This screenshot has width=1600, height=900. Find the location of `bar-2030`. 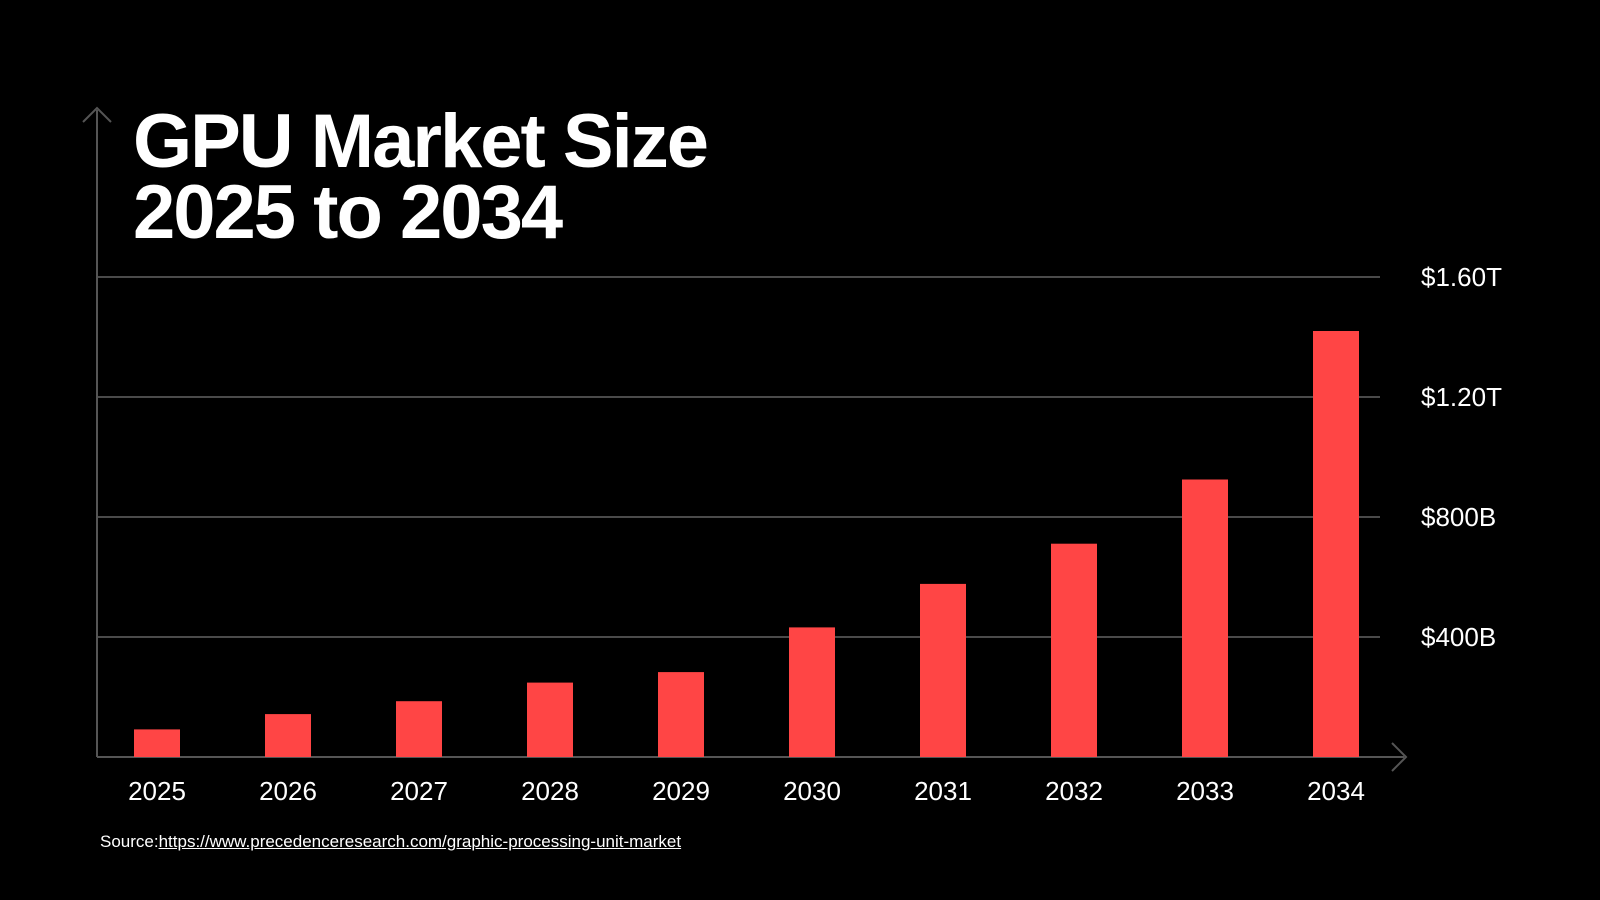

bar-2030 is located at coordinates (812, 692).